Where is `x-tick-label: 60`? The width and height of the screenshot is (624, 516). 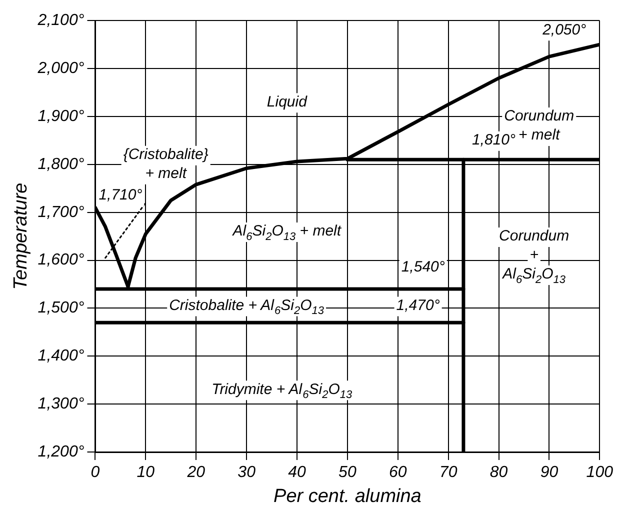 x-tick-label: 60 is located at coordinates (397, 473).